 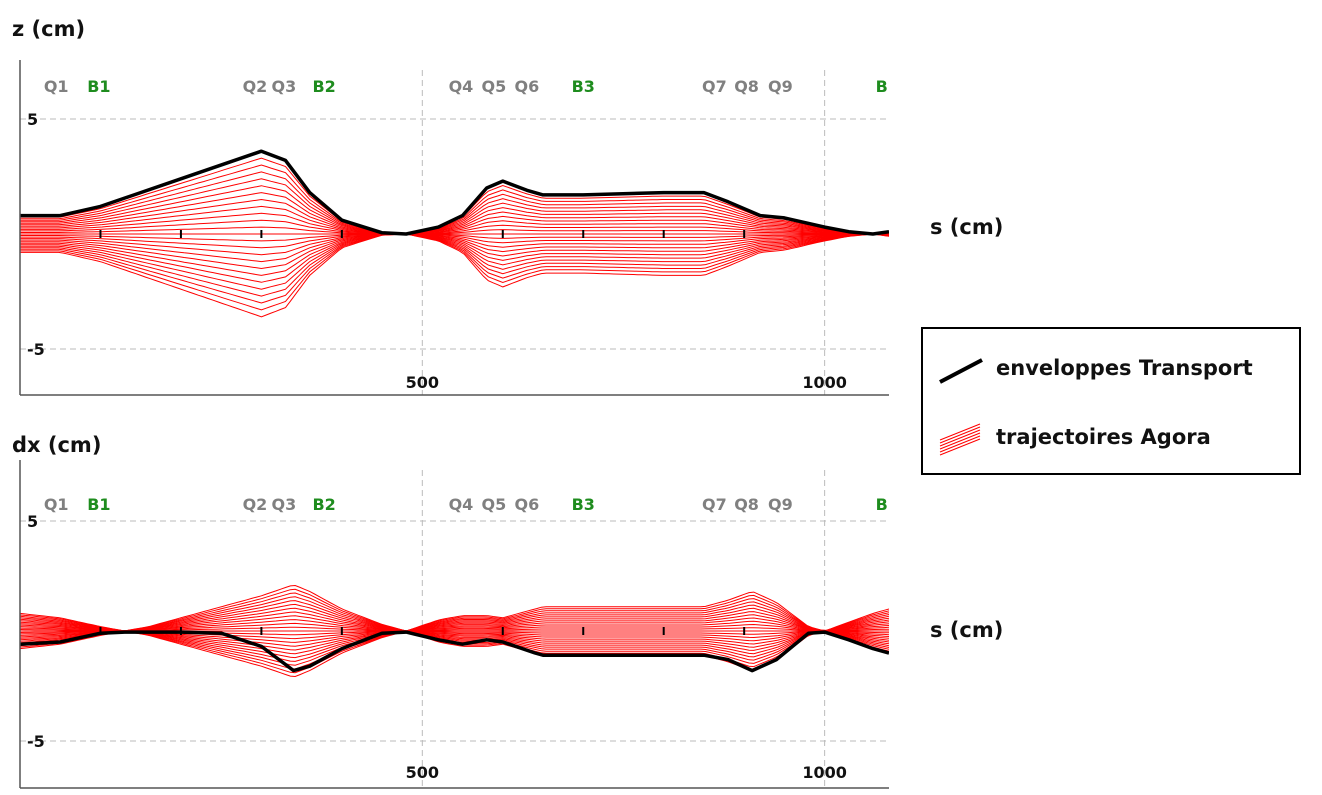 What do you see at coordinates (1103, 437) in the screenshot?
I see `legend-label-agora: trajectoires Agora` at bounding box center [1103, 437].